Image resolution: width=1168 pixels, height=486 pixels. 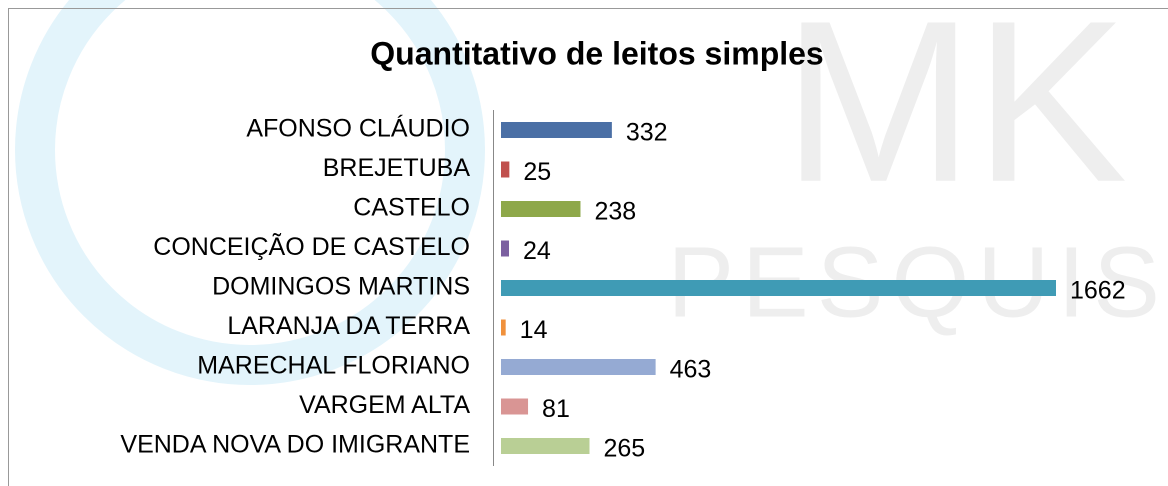 I want to click on category-label: VENDA NOVA DO IMIGRANTE, so click(x=295, y=445).